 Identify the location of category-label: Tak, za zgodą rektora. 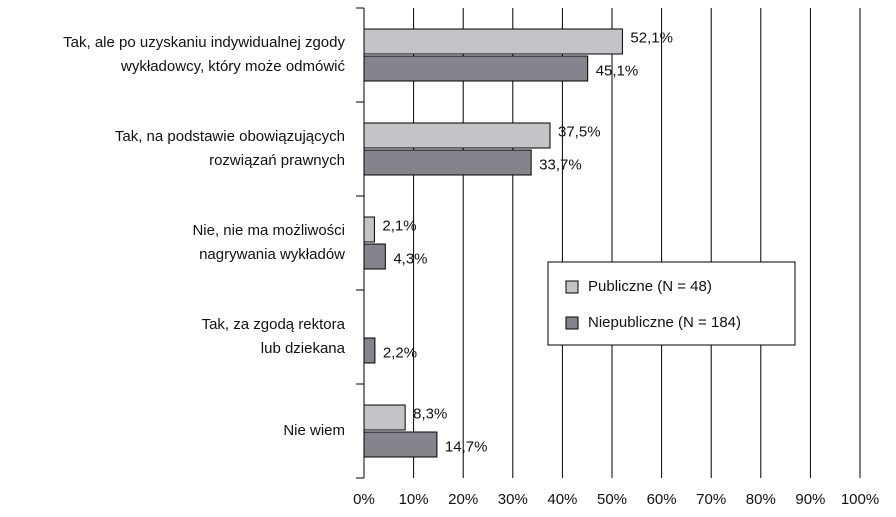
(274, 324).